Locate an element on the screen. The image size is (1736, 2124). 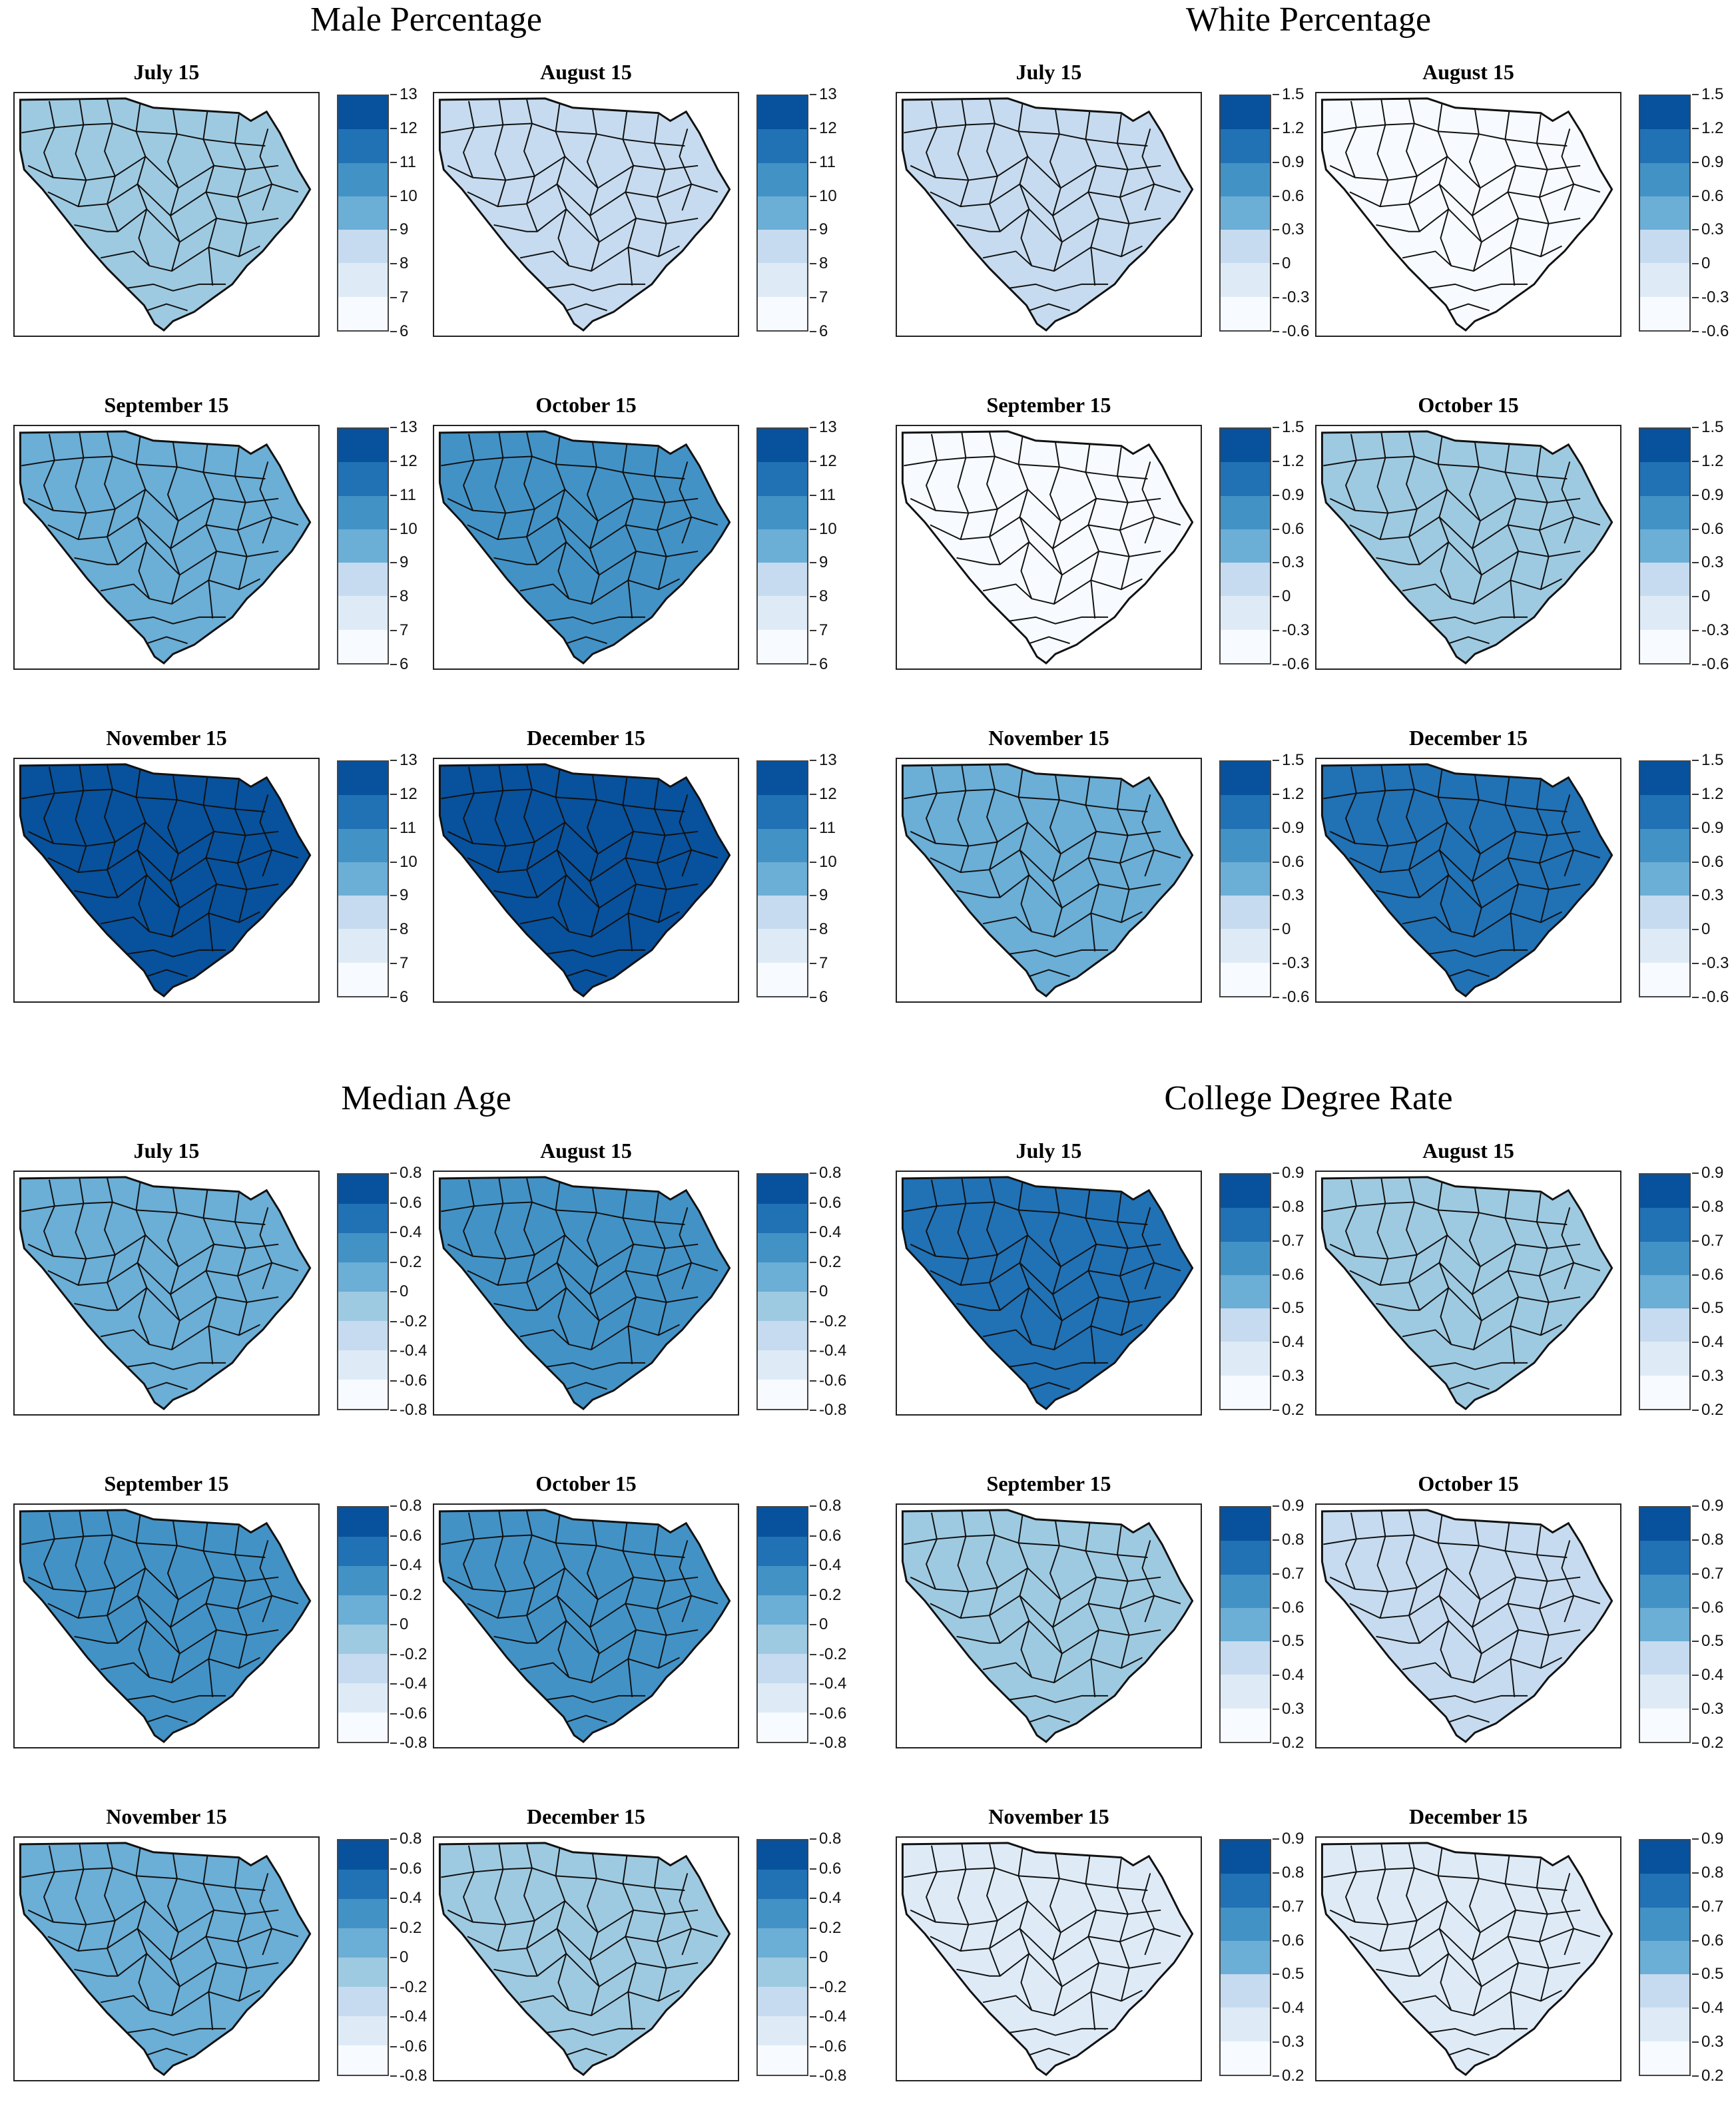
legend-color-bar is located at coordinates (1245, 545).